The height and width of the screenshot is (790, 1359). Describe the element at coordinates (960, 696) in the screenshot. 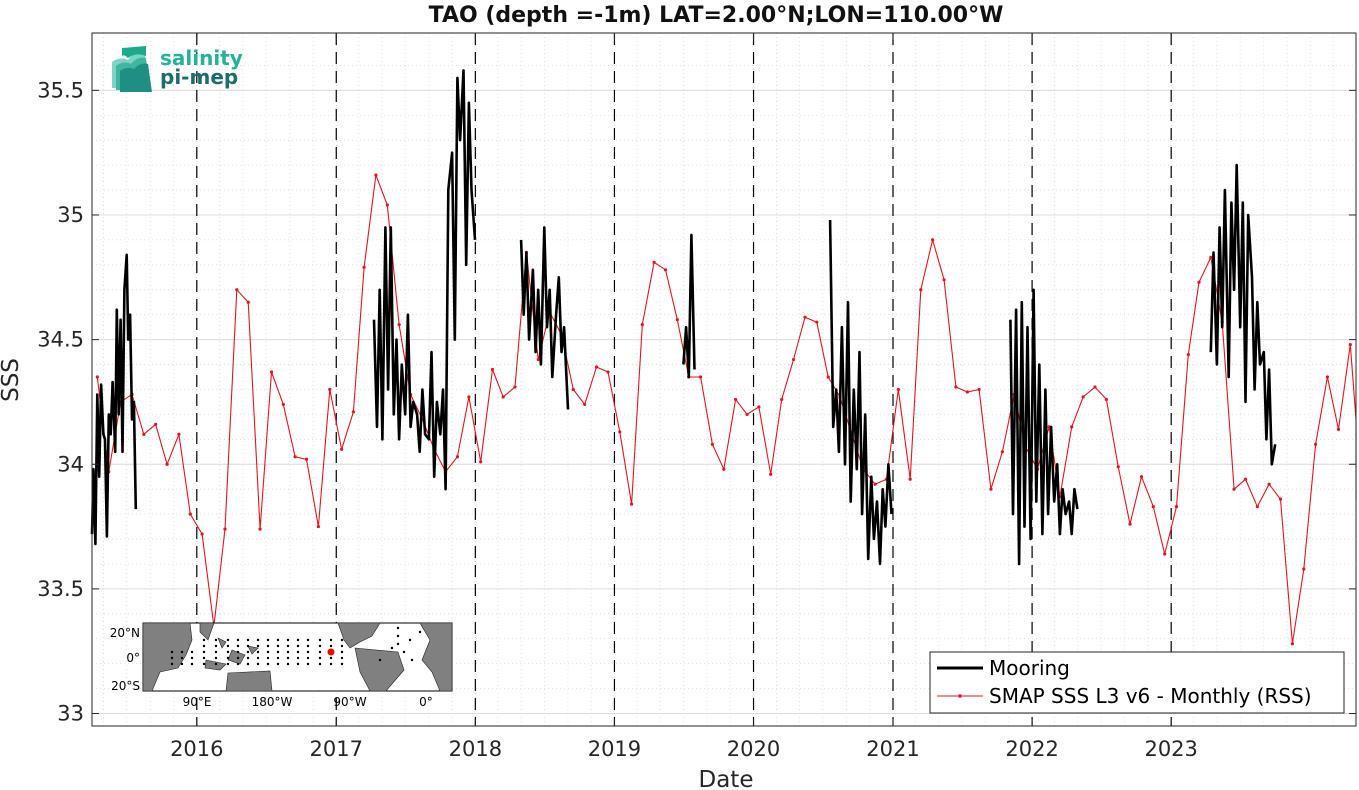

I see `legend-smap-marker` at that location.